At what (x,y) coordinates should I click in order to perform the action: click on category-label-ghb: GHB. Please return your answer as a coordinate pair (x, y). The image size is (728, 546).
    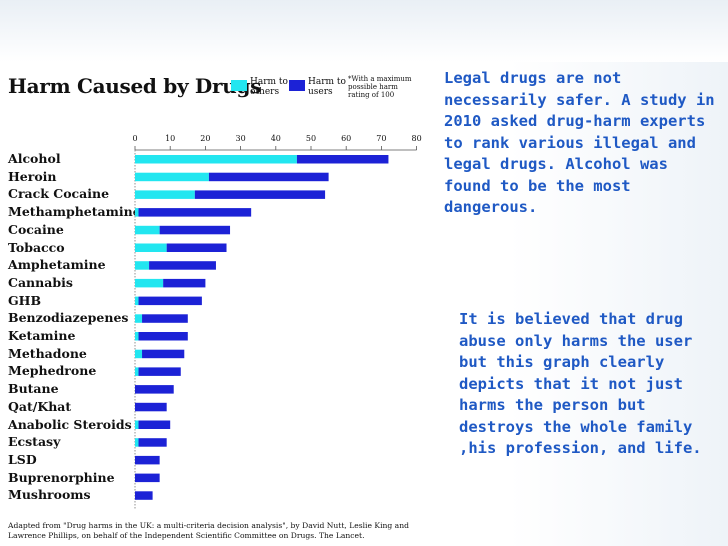
    Looking at the image, I should click on (25, 300).